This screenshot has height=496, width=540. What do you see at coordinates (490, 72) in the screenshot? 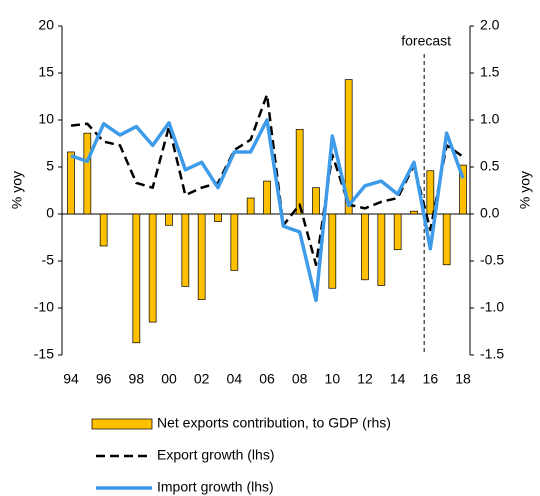
I see `y2-tick-label: 1.5` at bounding box center [490, 72].